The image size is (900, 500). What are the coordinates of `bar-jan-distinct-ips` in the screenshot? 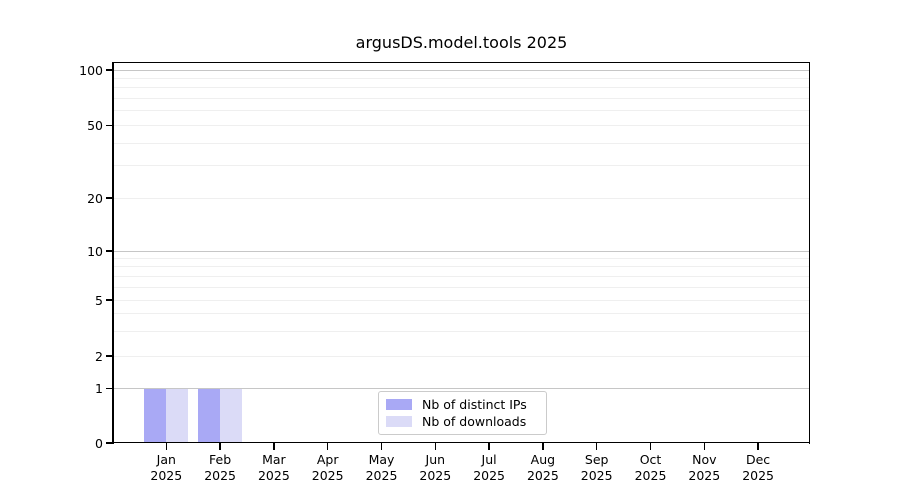 It's located at (155, 415).